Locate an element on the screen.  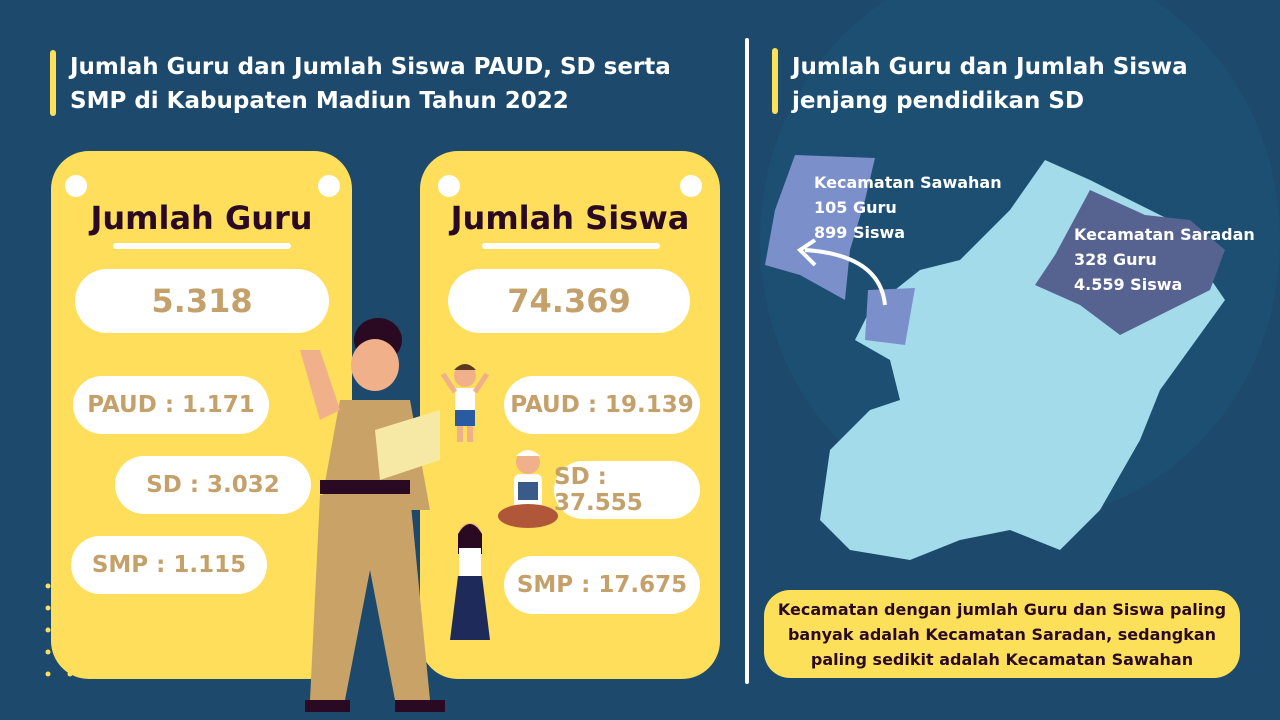
right-title-line2: jenjang pendidikan SD is located at coordinates (938, 101).